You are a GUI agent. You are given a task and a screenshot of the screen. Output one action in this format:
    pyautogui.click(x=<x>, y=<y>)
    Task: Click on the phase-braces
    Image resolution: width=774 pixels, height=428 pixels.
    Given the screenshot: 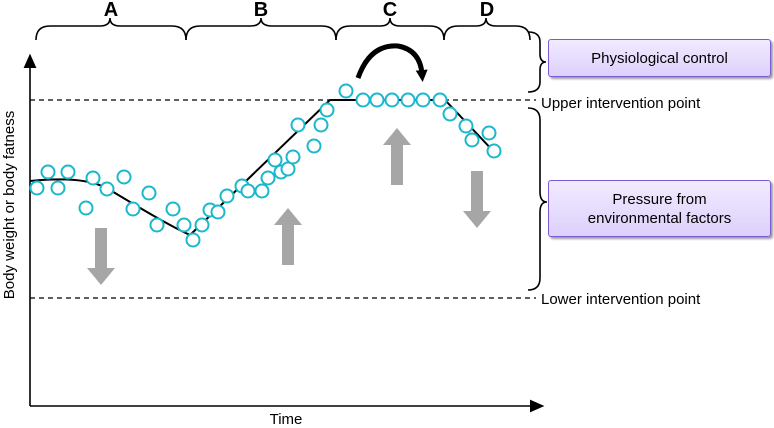 What is the action you would take?
    pyautogui.click(x=283, y=29)
    